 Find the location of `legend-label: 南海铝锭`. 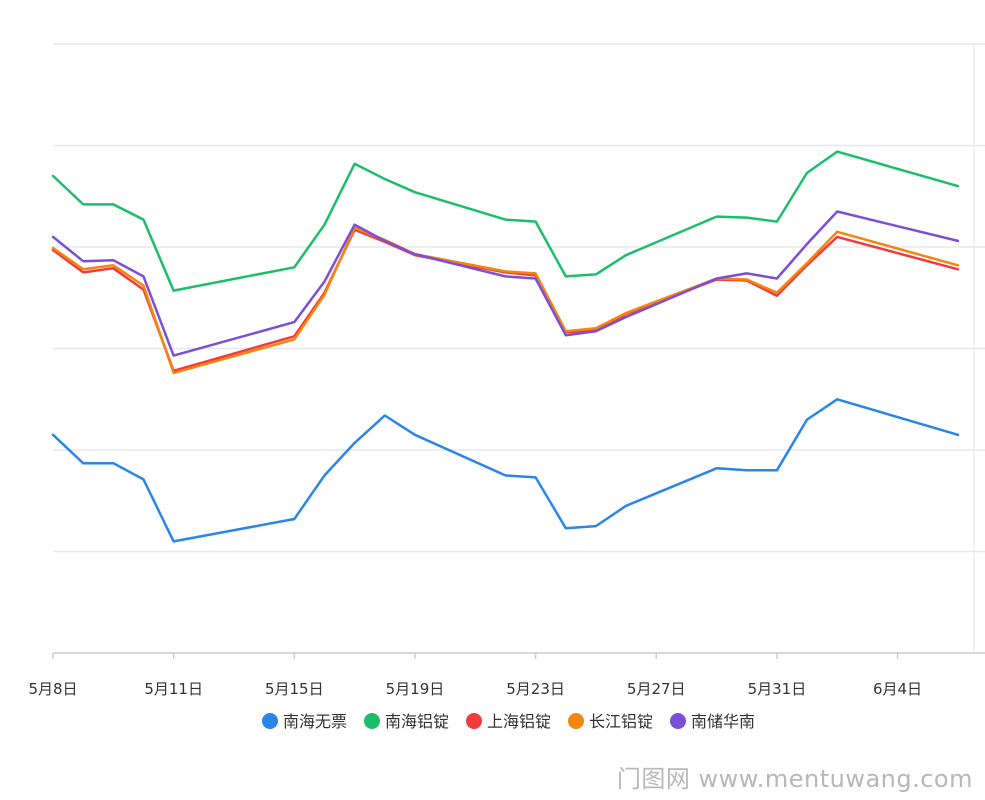

legend-label: 南海铝锭 is located at coordinates (417, 721).